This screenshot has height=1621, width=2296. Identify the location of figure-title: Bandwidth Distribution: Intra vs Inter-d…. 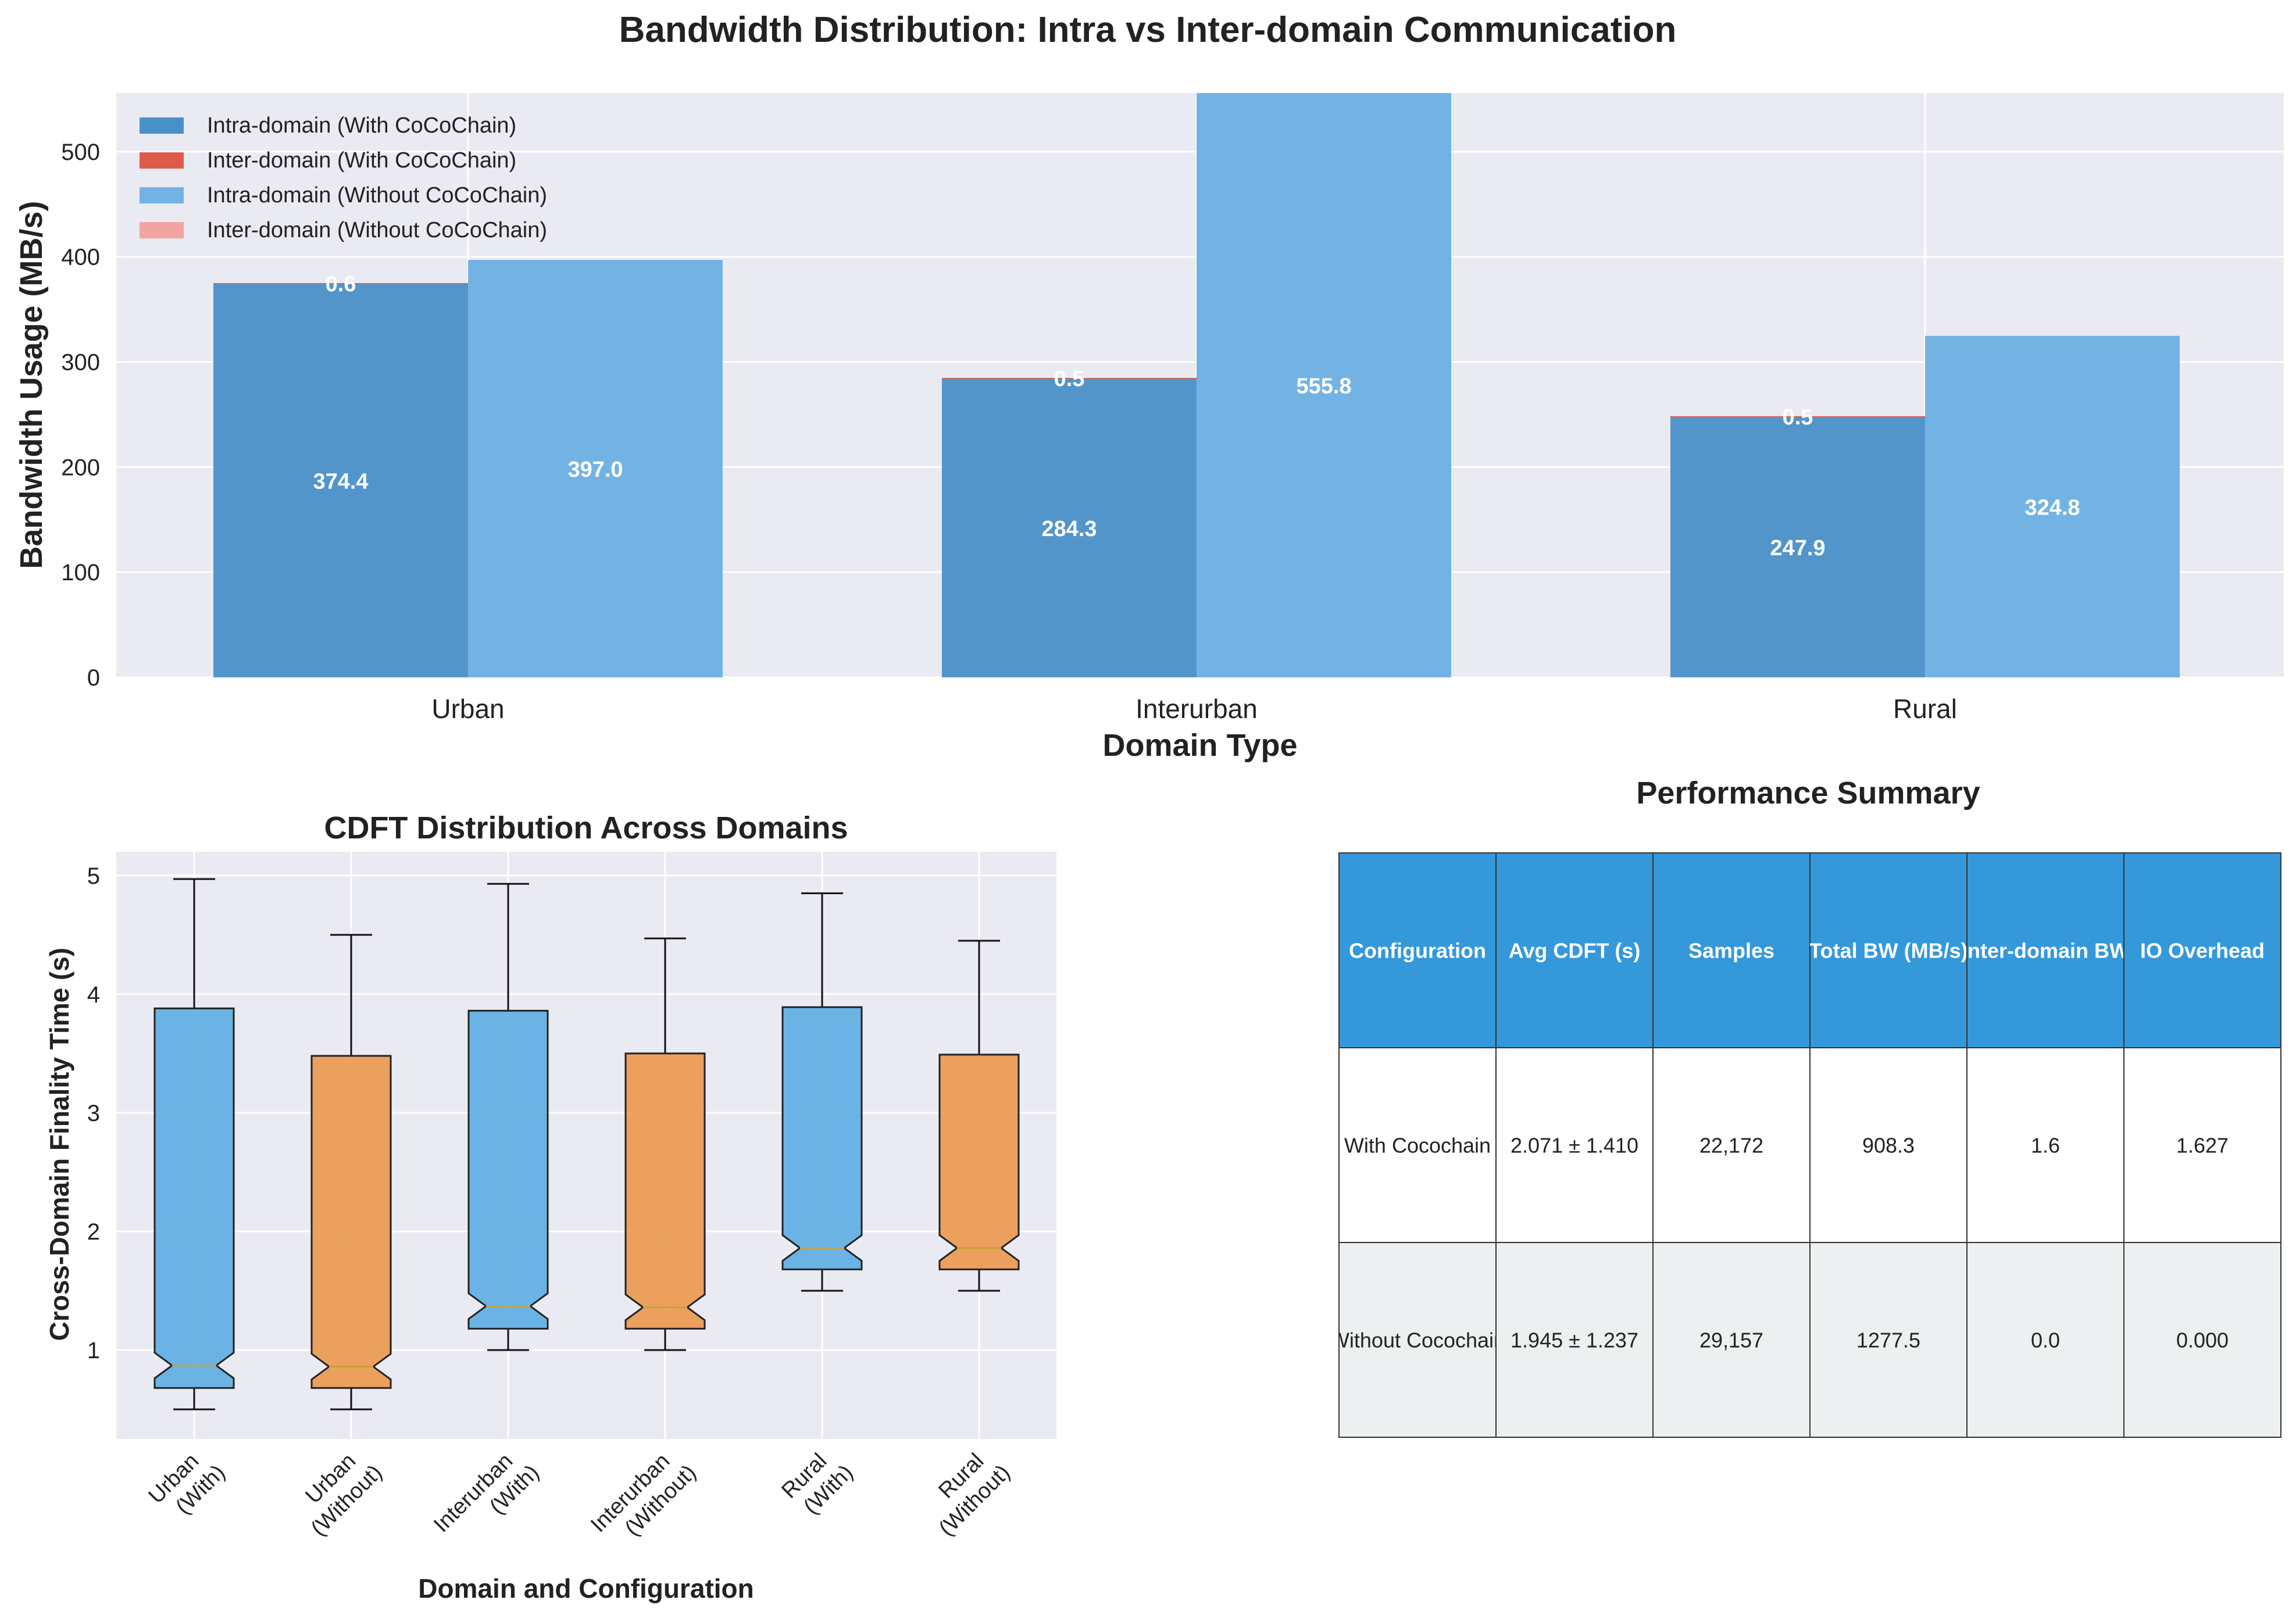
(1148, 30).